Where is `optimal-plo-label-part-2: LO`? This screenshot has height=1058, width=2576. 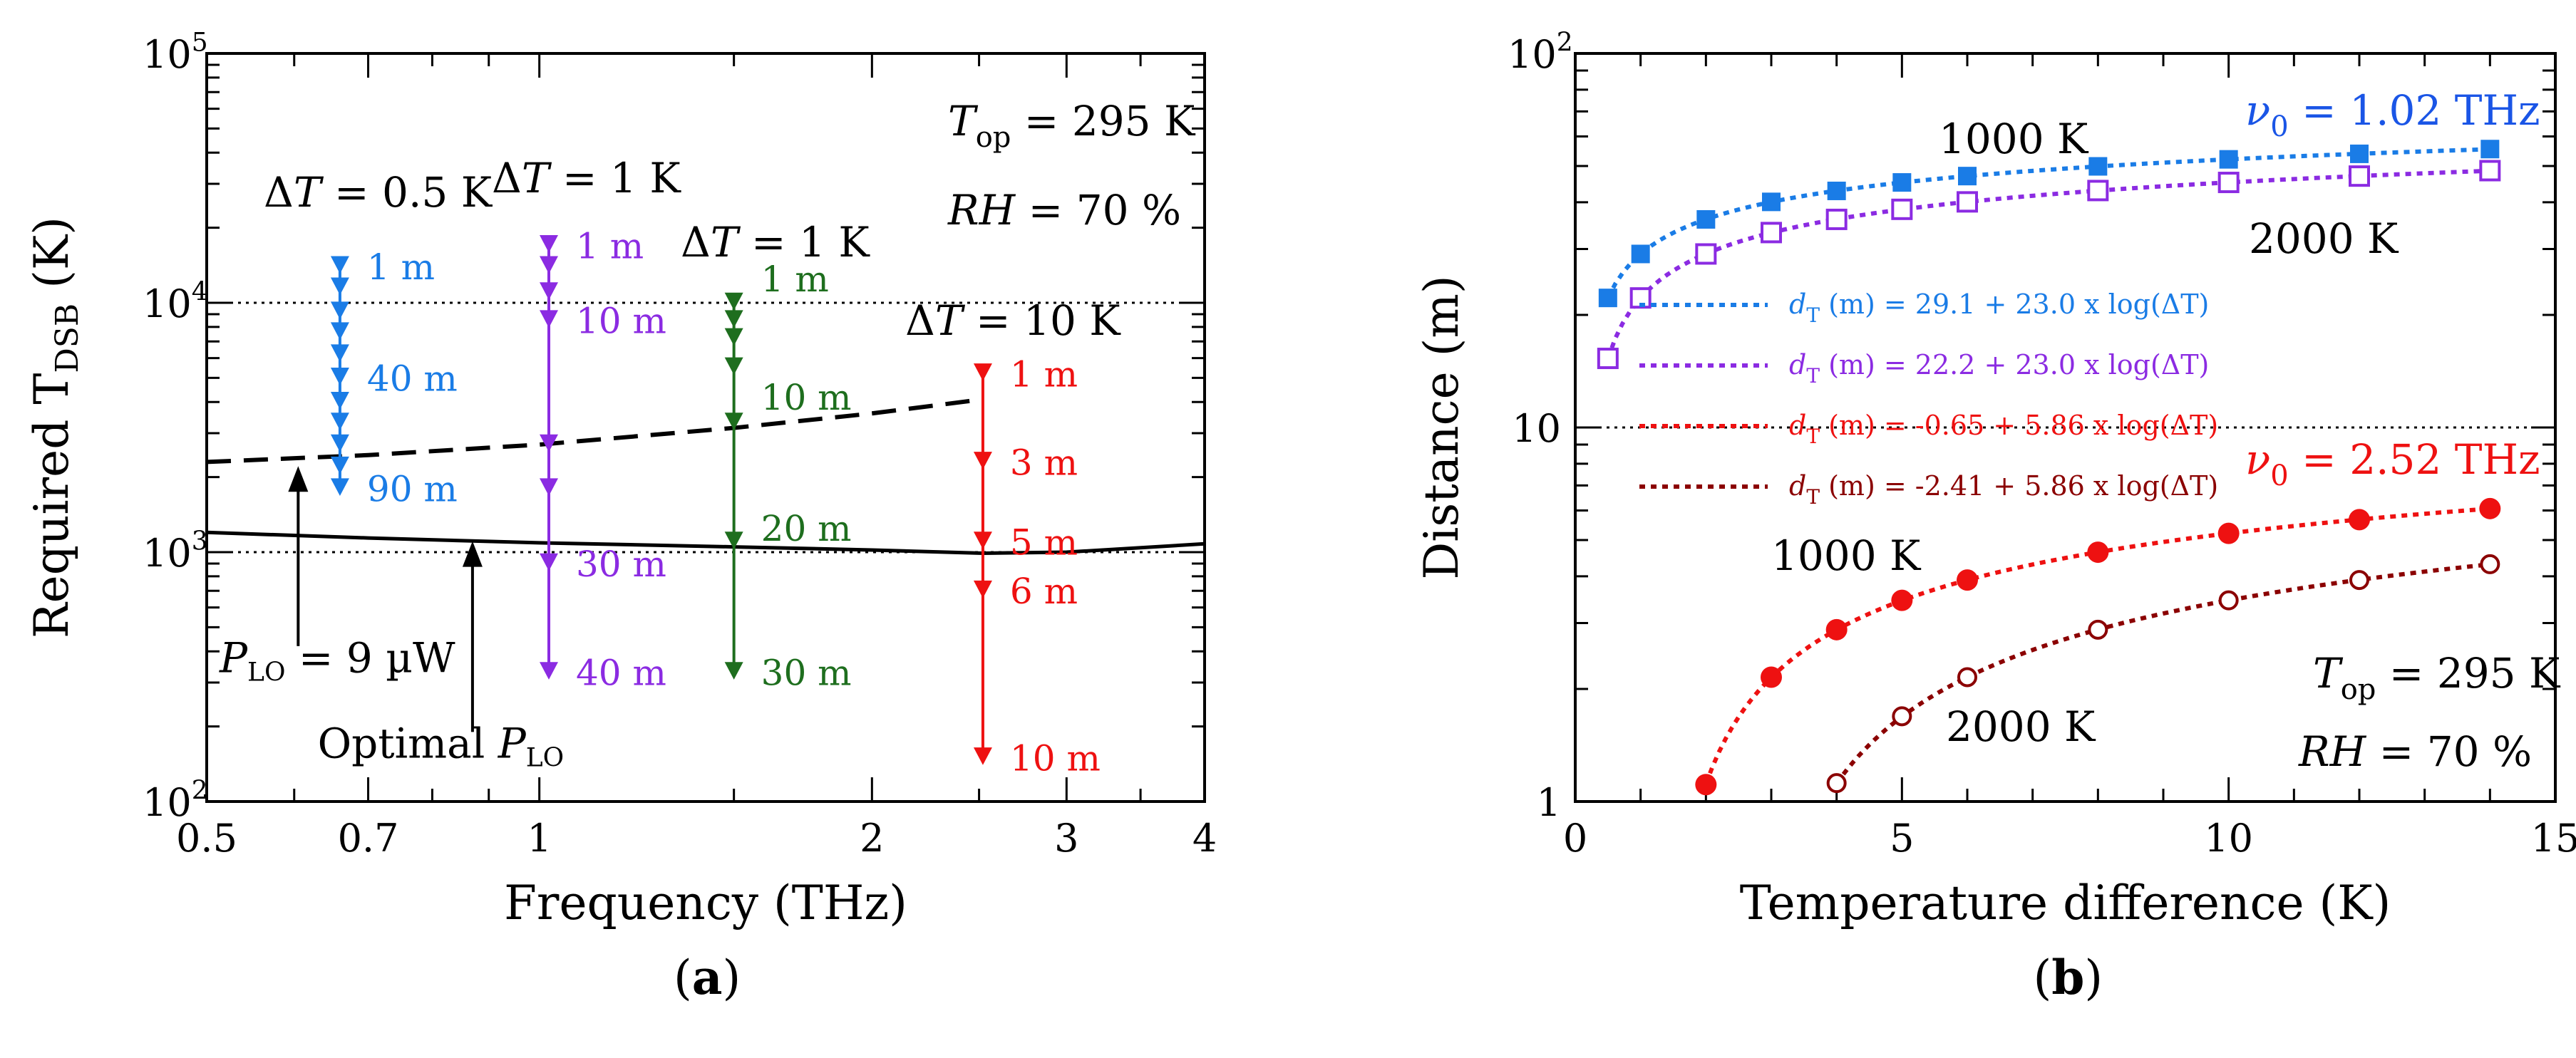
optimal-plo-label-part-2: LO is located at coordinates (545, 757).